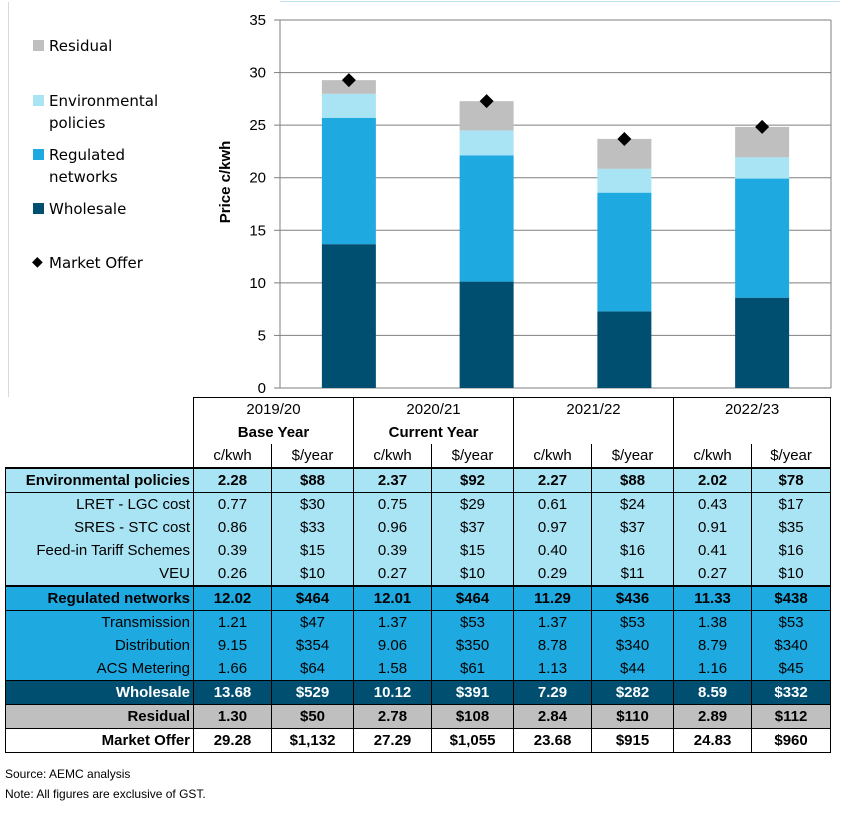 Image resolution: width=850 pixels, height=822 pixels. What do you see at coordinates (633, 716) in the screenshot?
I see `table-cell: $110` at bounding box center [633, 716].